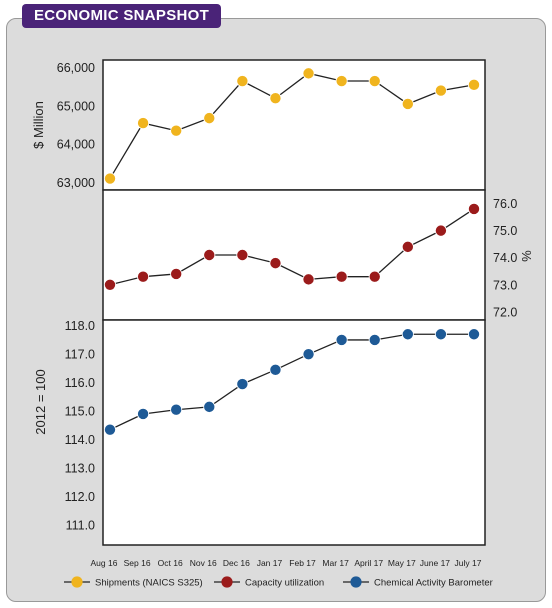 This screenshot has width=552, height=608. What do you see at coordinates (149, 583) in the screenshot?
I see `legend-label-shipments: Shipments (NAICS S325)` at bounding box center [149, 583].